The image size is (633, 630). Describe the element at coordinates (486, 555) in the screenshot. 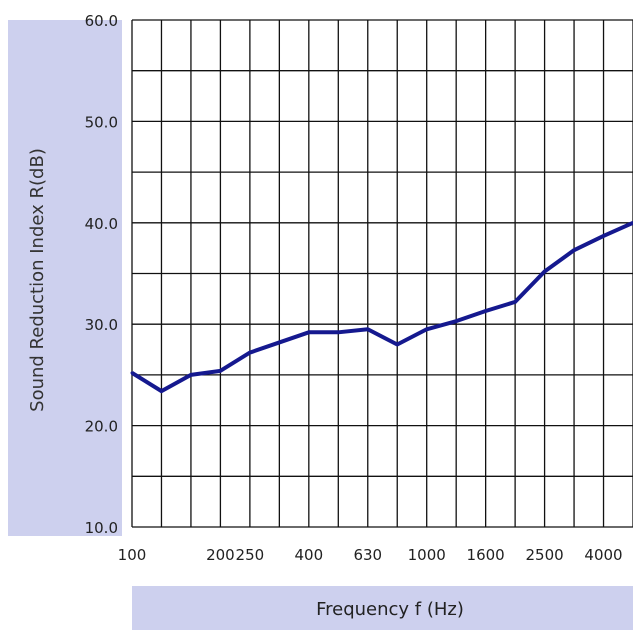

I see `x-tick-label: 1600` at that location.